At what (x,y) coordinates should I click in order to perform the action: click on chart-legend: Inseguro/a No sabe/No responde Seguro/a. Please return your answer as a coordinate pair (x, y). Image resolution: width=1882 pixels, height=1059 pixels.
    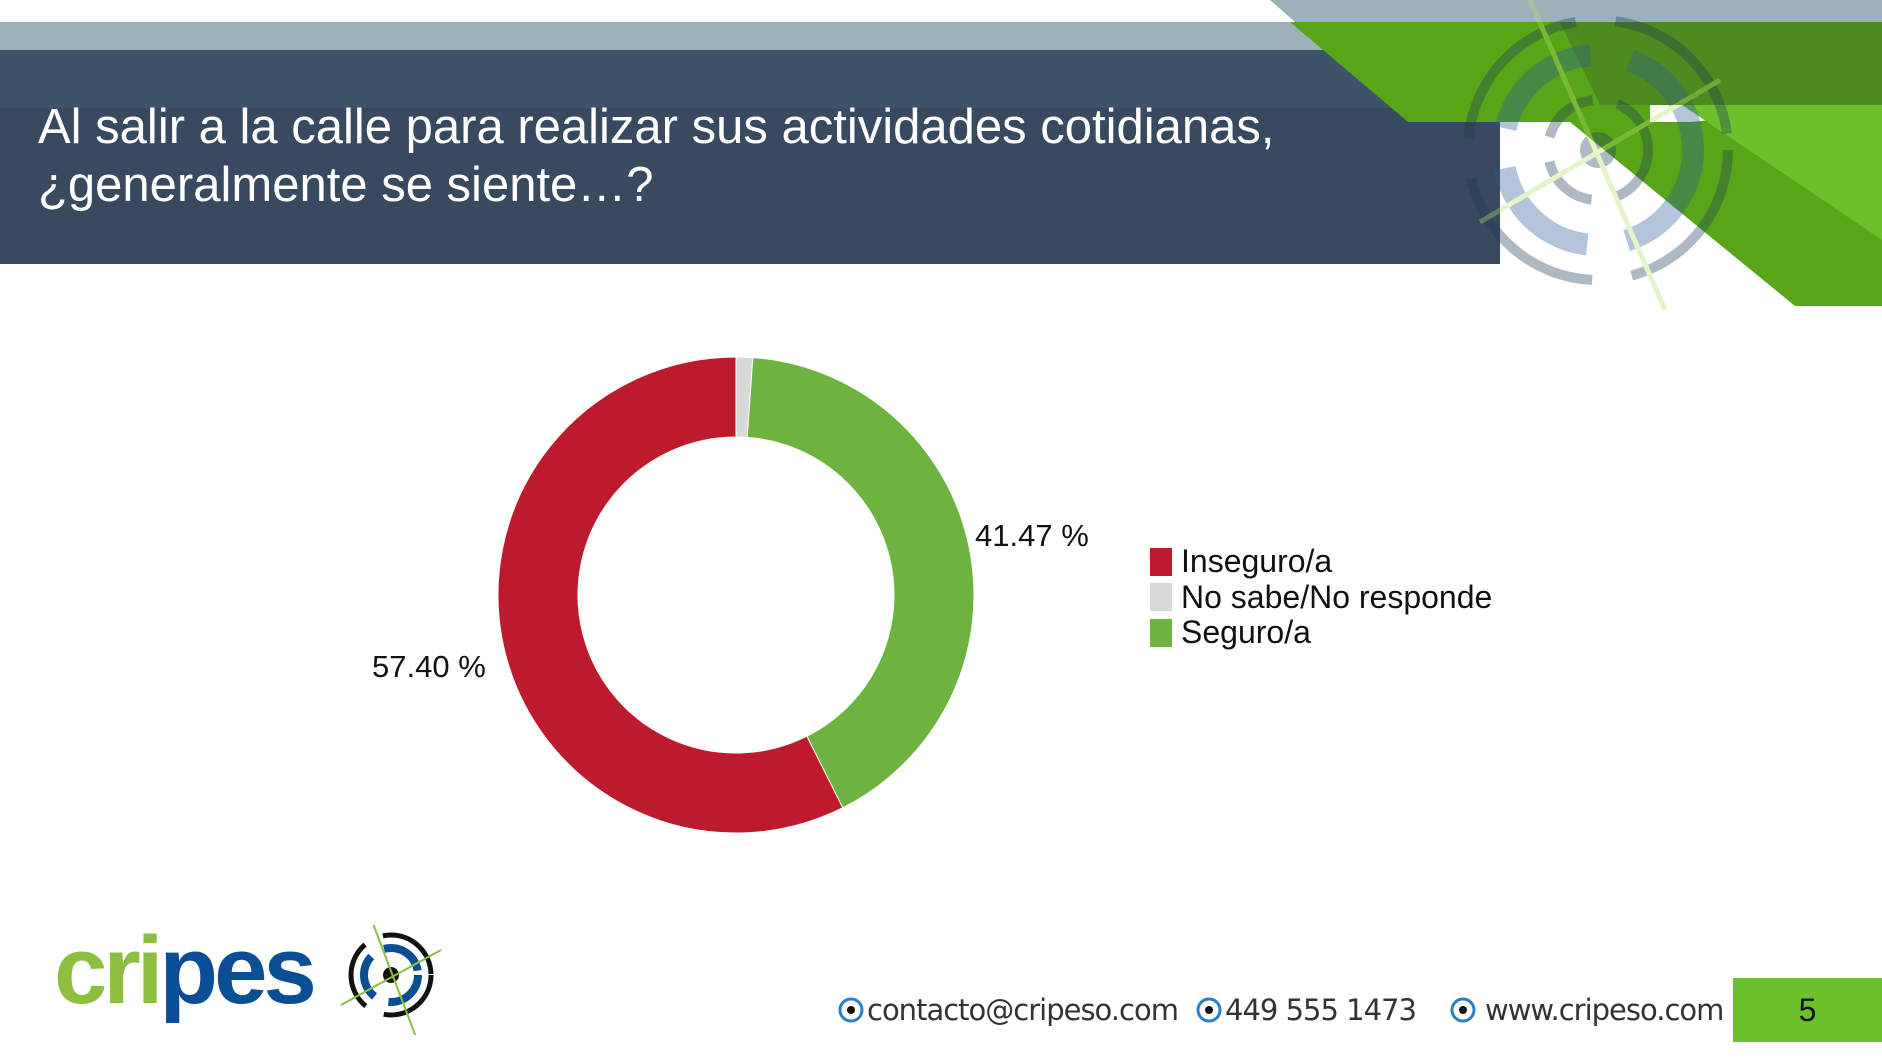
    Looking at the image, I should click on (1321, 597).